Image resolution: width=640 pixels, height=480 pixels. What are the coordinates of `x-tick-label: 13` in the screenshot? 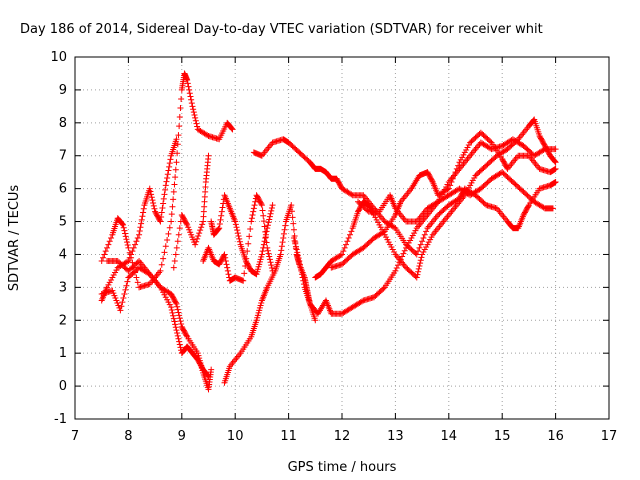 It's located at (395, 436).